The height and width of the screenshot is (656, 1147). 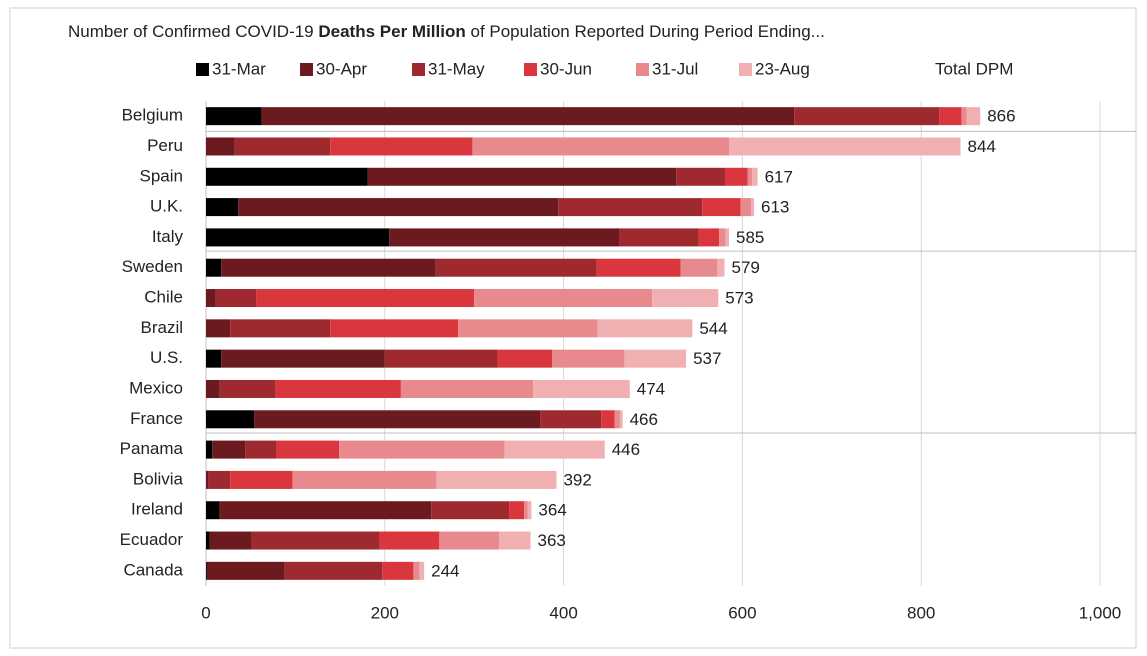 What do you see at coordinates (921, 612) in the screenshot?
I see `x-tick-label: 800` at bounding box center [921, 612].